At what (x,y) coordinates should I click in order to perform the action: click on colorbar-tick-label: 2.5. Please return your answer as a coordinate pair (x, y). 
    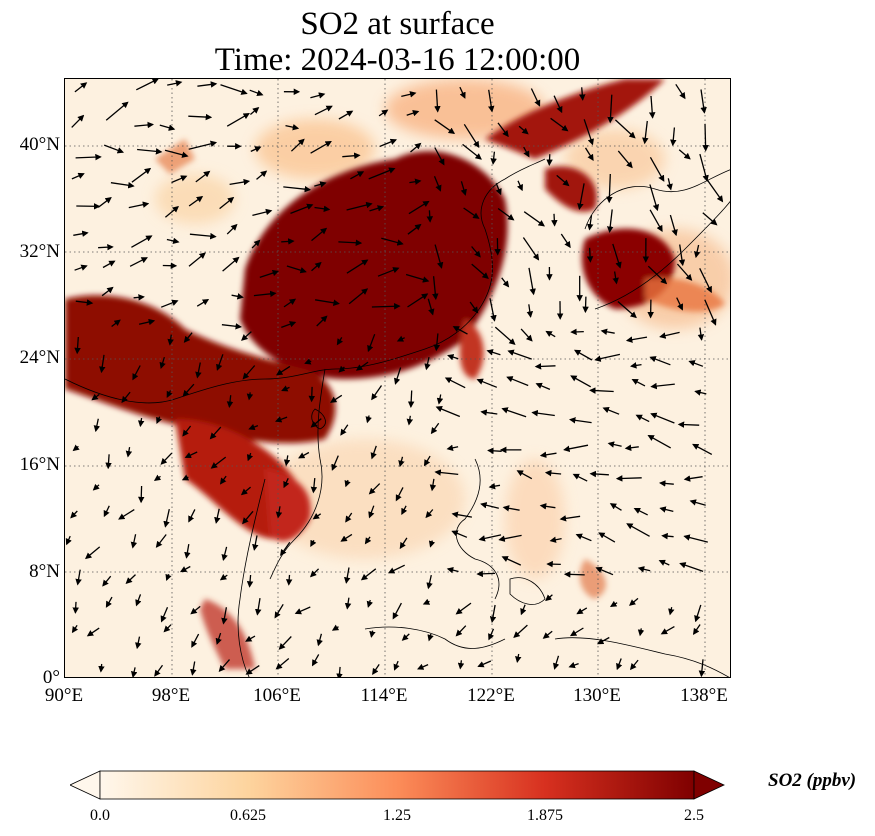
    Looking at the image, I should click on (694, 815).